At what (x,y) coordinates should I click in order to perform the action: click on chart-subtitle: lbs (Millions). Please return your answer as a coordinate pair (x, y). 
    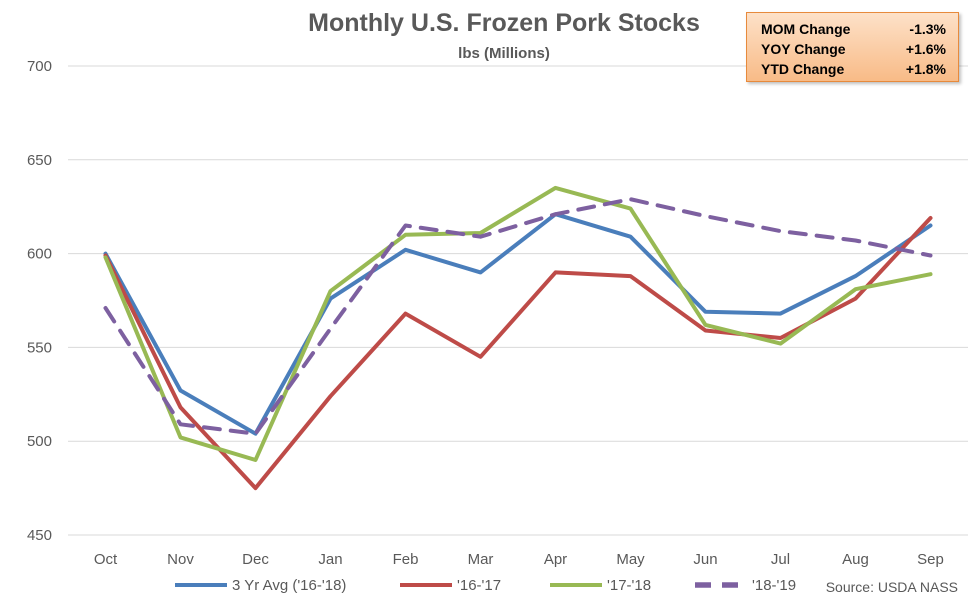
    Looking at the image, I should click on (504, 53).